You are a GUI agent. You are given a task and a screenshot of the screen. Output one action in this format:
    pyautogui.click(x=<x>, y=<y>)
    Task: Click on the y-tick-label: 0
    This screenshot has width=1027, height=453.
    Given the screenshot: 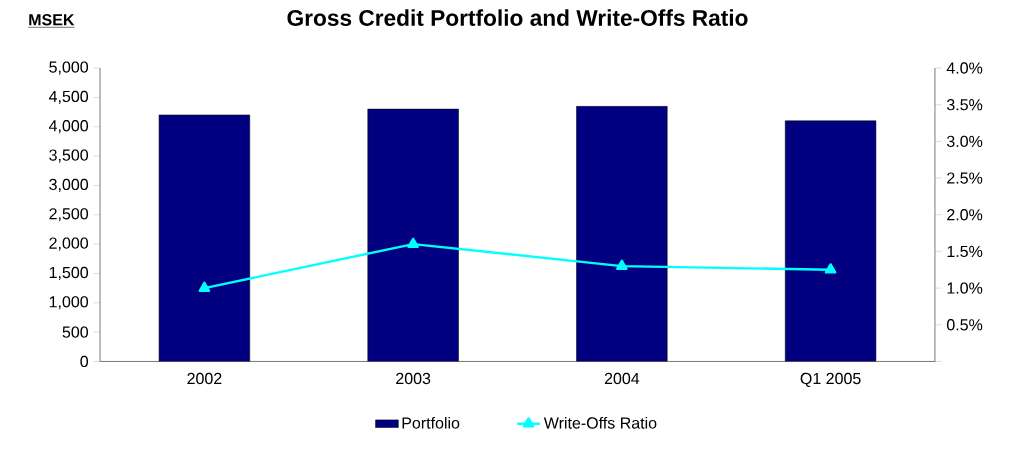 What is the action you would take?
    pyautogui.click(x=84, y=361)
    